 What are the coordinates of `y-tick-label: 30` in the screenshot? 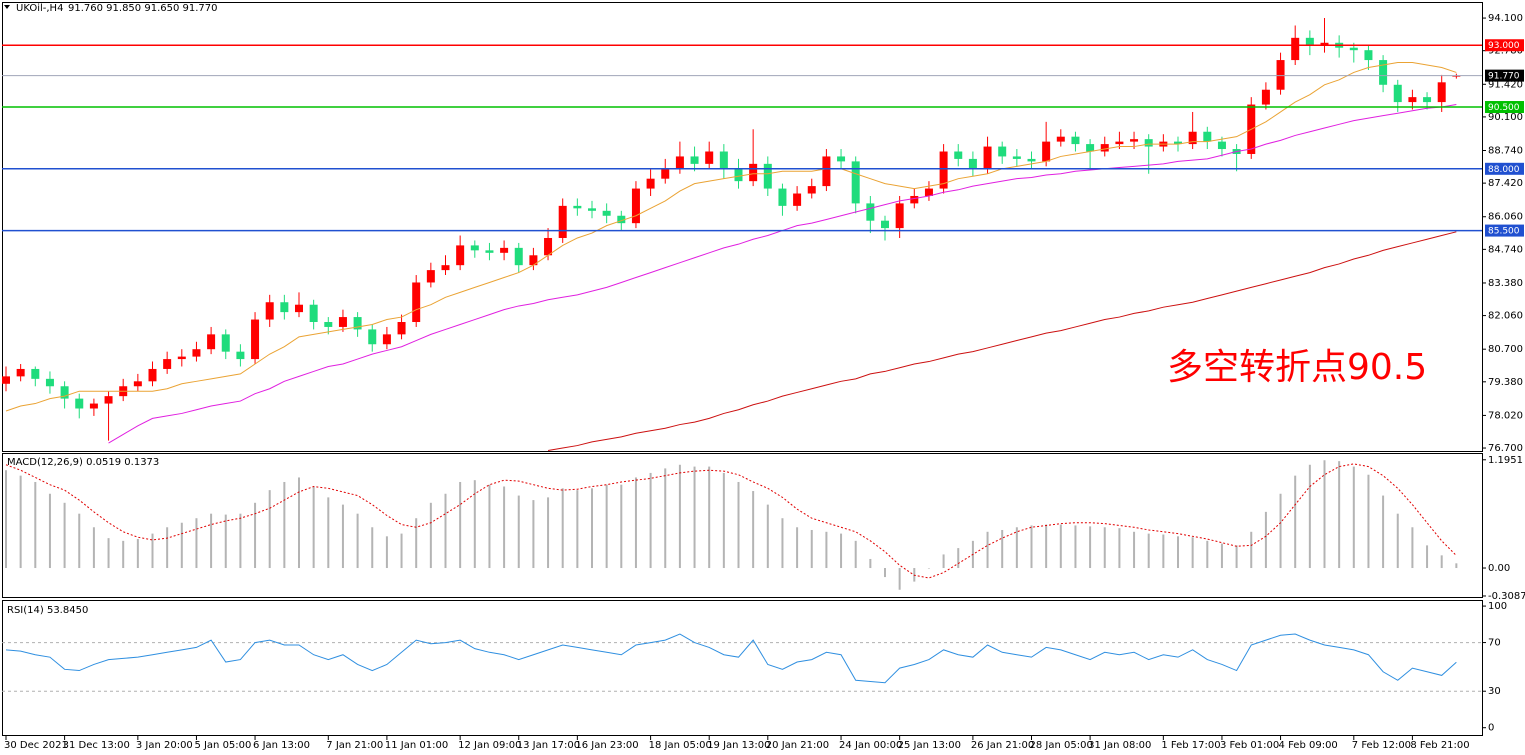 It's located at (1494, 691).